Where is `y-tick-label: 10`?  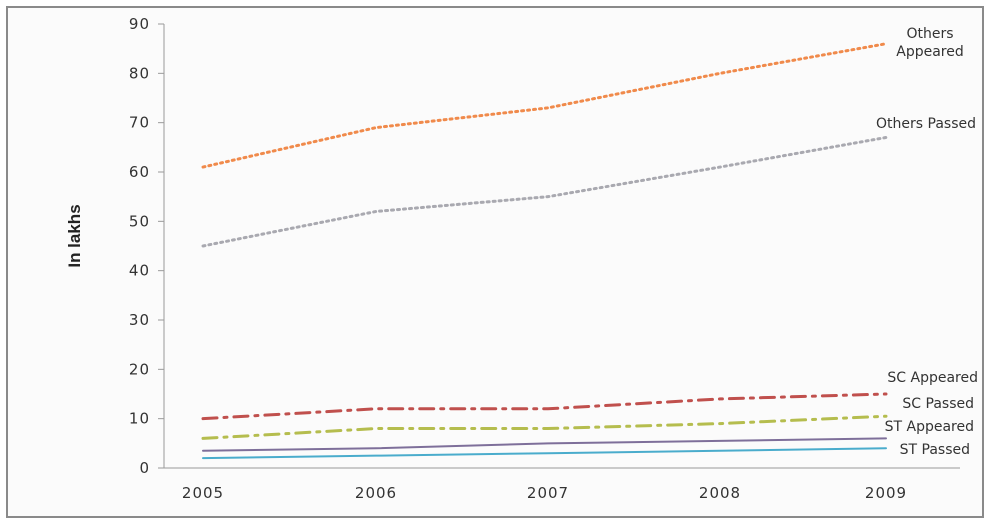 y-tick-label: 10 is located at coordinates (139, 419).